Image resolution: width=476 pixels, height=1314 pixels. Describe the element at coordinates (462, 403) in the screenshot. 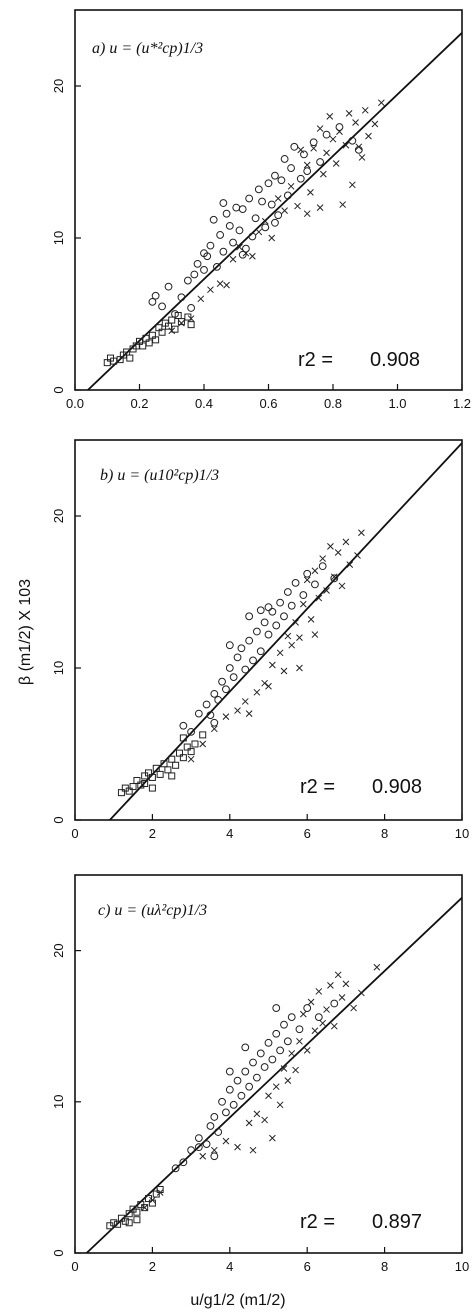

I see `panel-a-x-tick-label: 1.2` at that location.